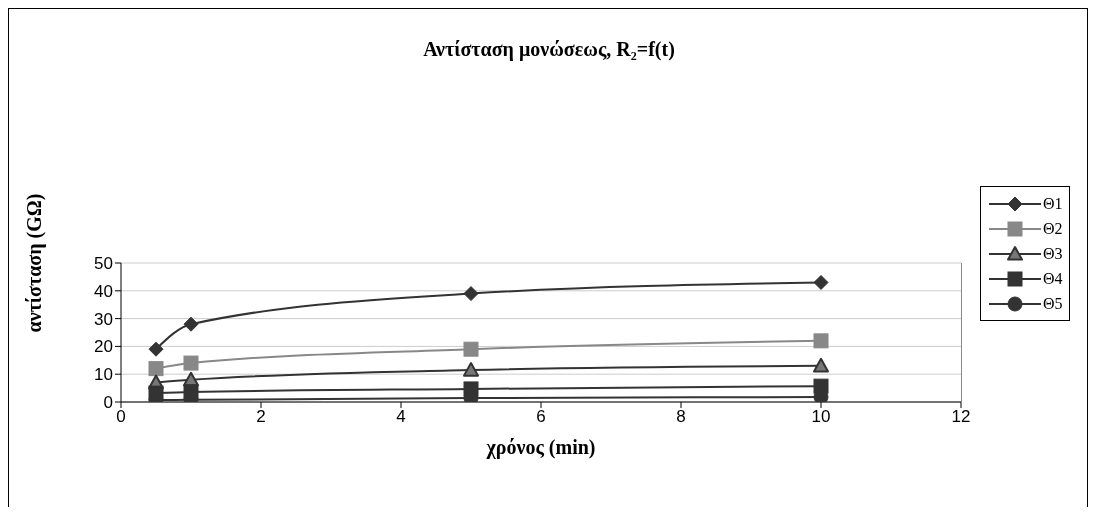  What do you see at coordinates (103, 347) in the screenshot?
I see `y-tick-label: 20` at bounding box center [103, 347].